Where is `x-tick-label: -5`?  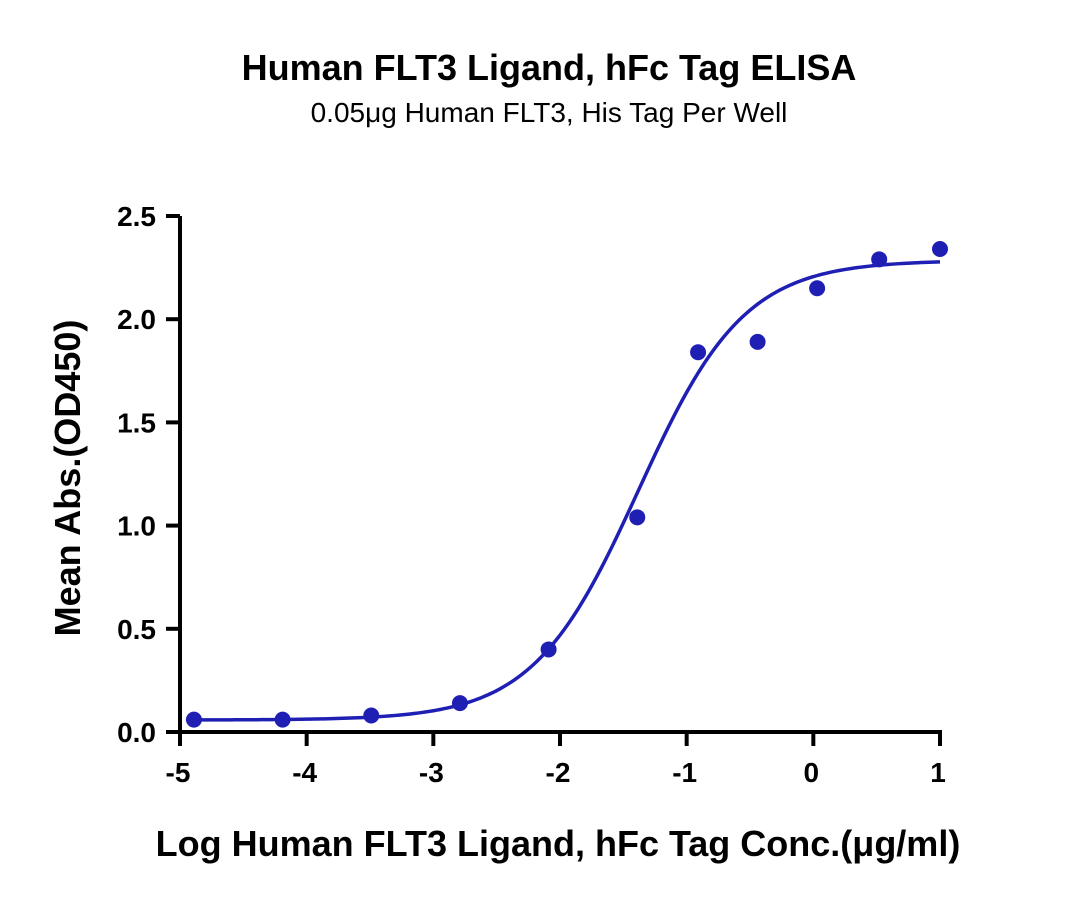
x-tick-label: -5 is located at coordinates (178, 772).